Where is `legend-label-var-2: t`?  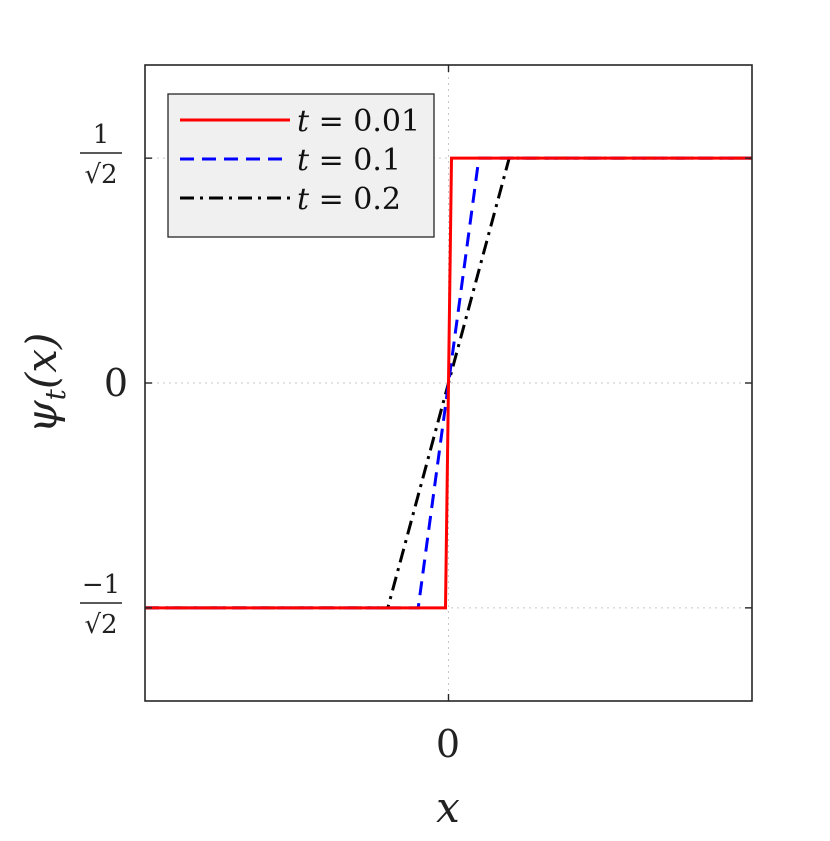 legend-label-var-2: t is located at coordinates (303, 199).